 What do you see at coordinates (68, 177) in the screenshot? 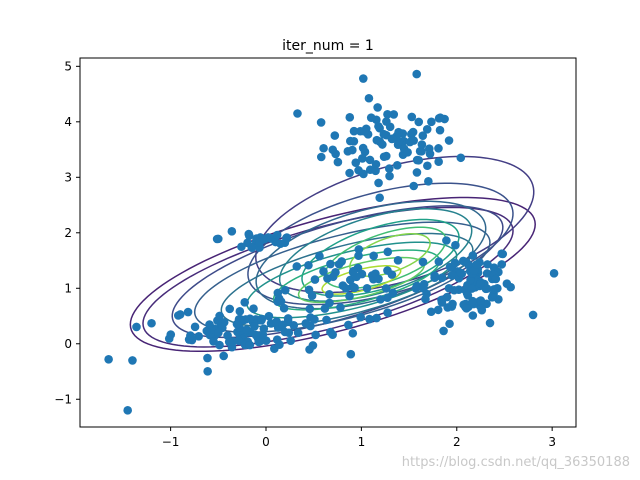
I see `y-tick-label: 3` at bounding box center [68, 177].